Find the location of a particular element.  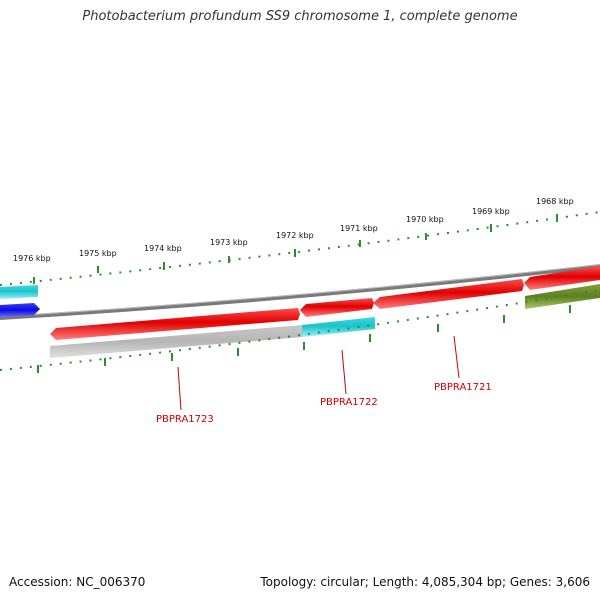

gene-red-right is located at coordinates (562, 278).